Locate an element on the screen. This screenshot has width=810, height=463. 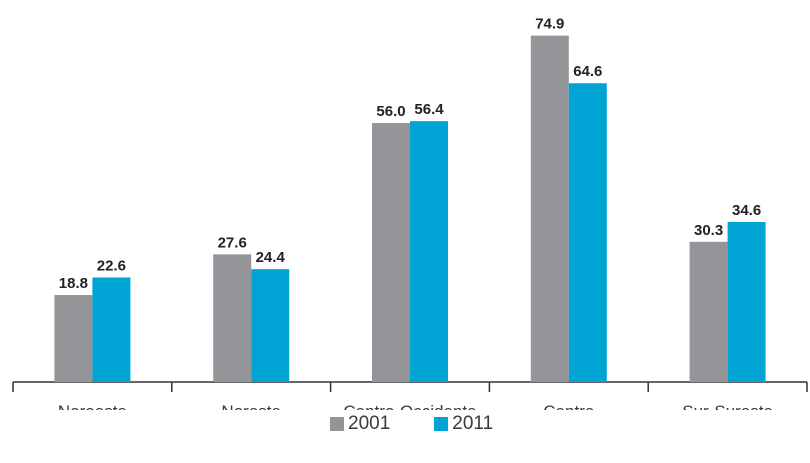
x-tick-label-Sur-Sureste: Sur-Sureste is located at coordinates (727, 406).